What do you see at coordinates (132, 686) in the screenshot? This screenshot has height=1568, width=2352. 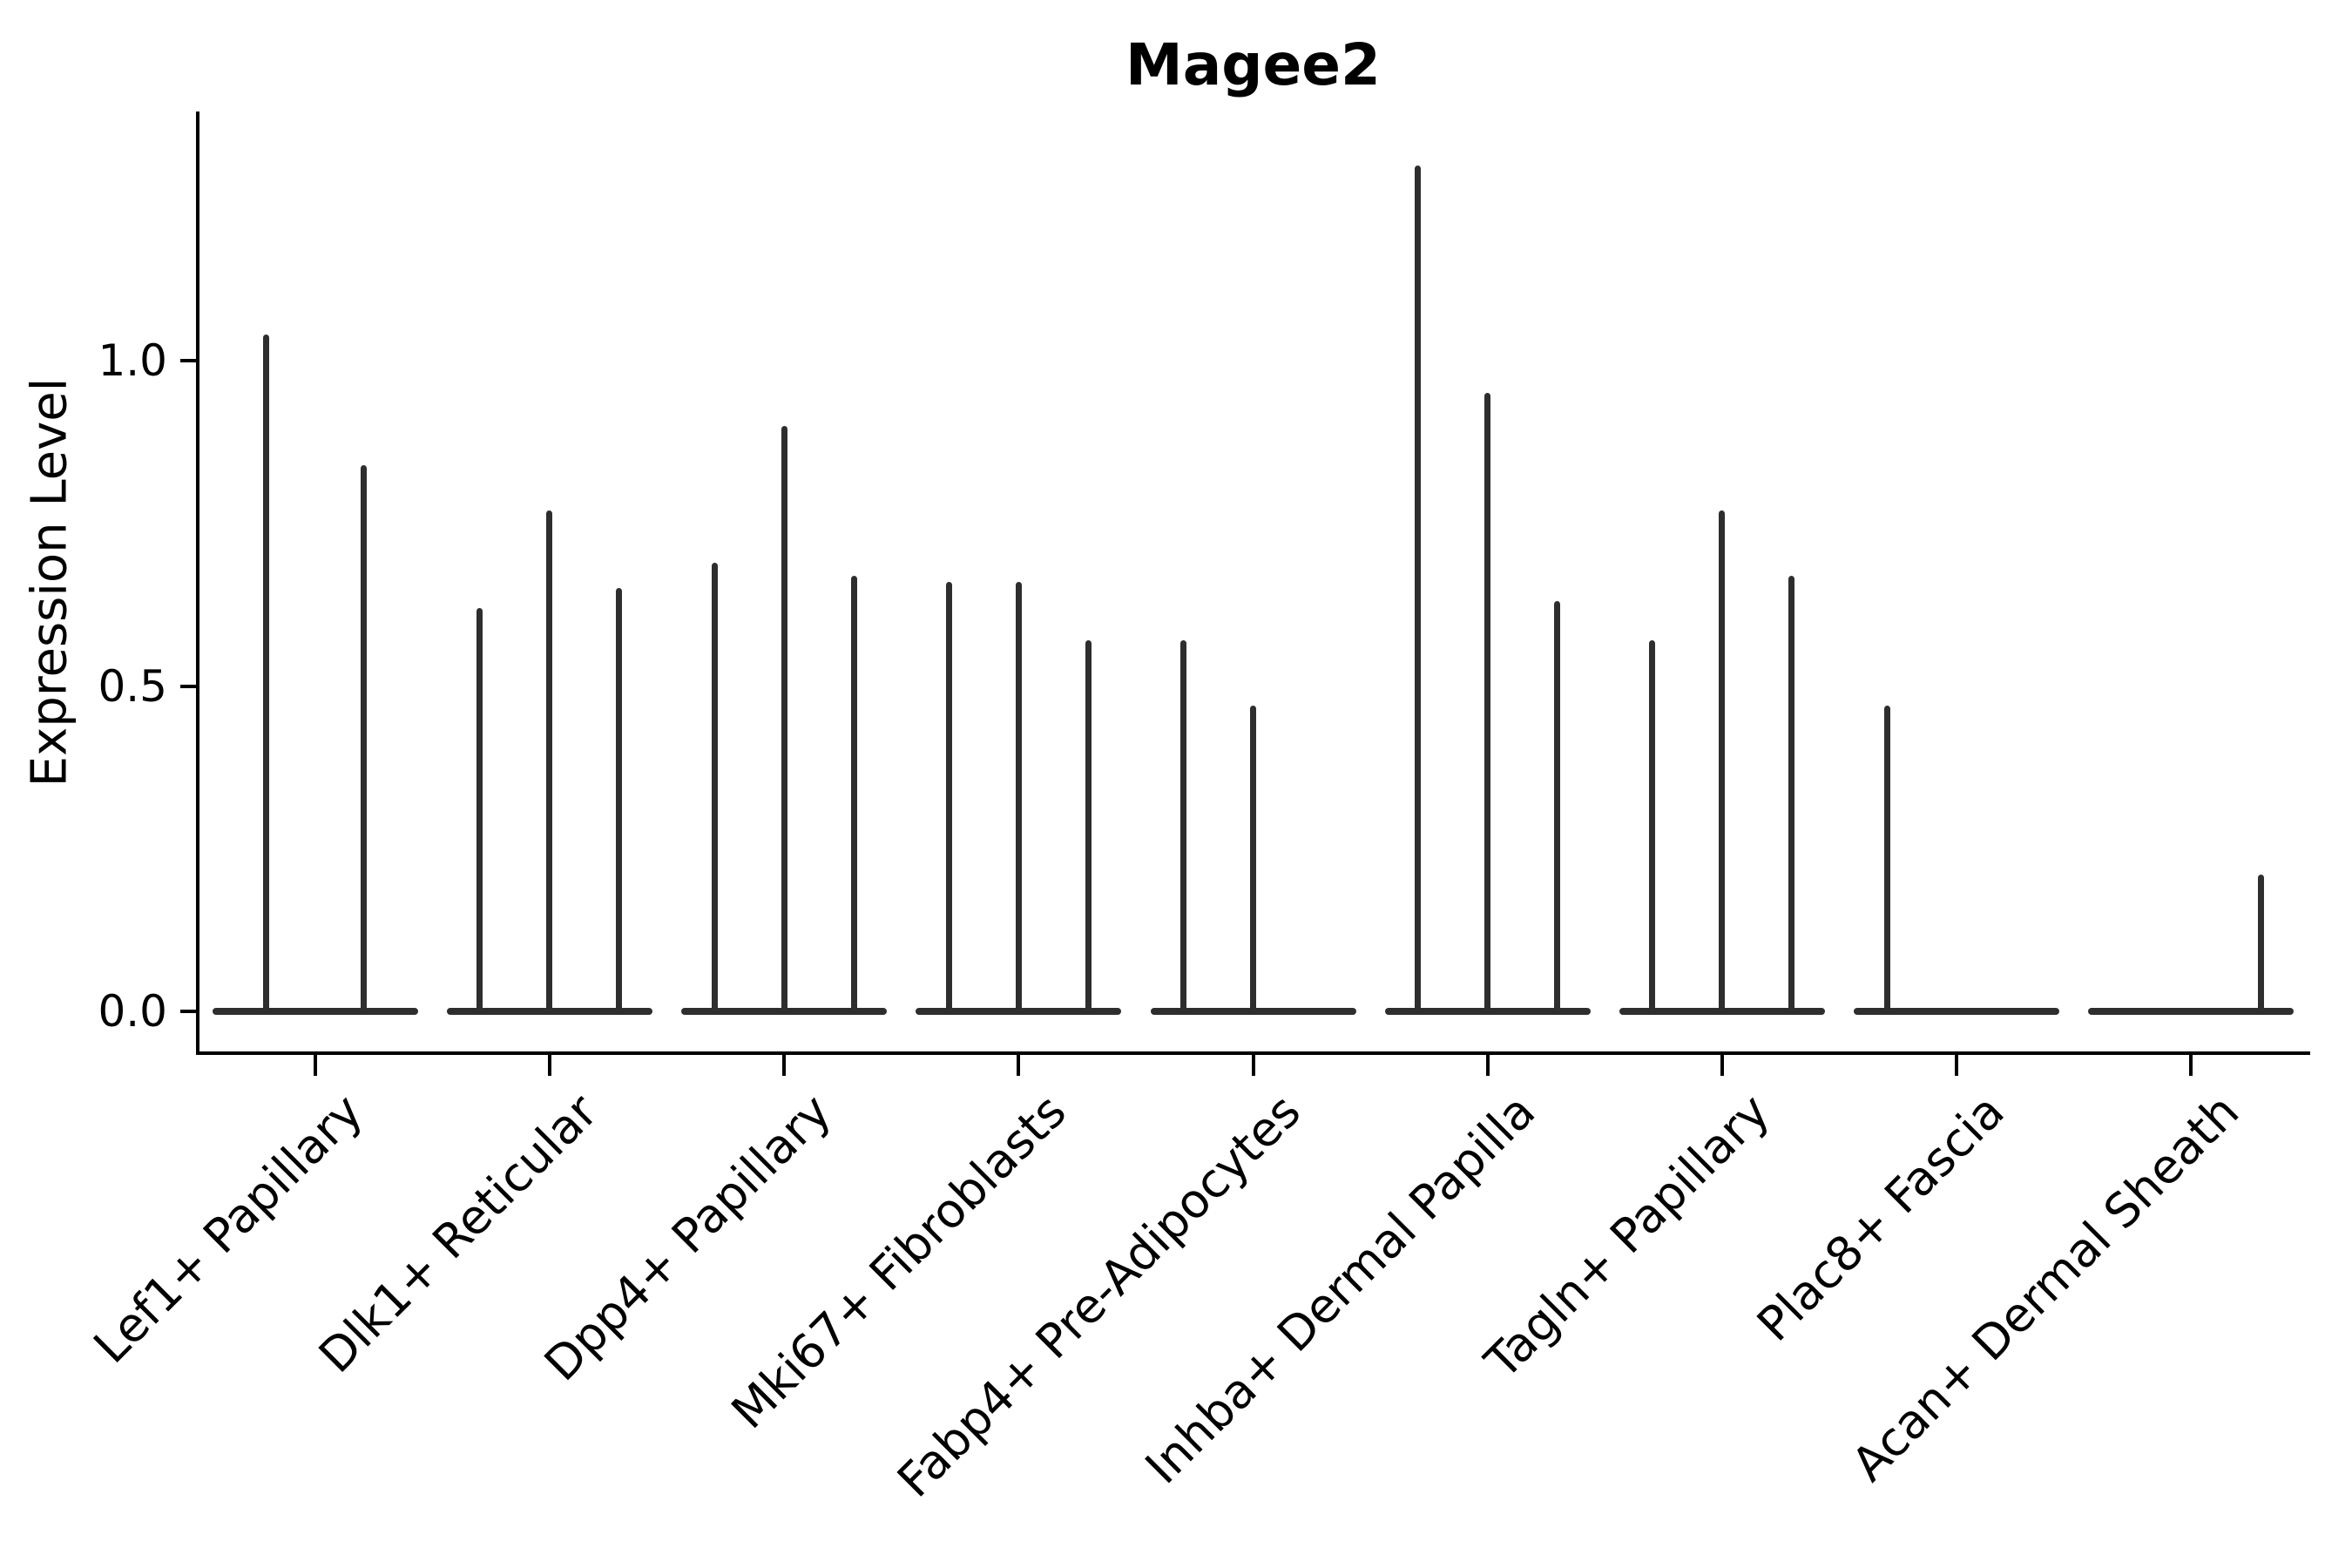 I see `y-tick-label: 0.5` at bounding box center [132, 686].